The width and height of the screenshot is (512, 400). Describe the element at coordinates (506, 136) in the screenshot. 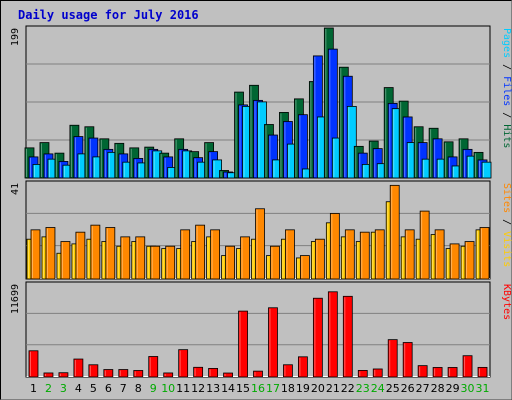

I see `legend-item-hits: Hits` at that location.